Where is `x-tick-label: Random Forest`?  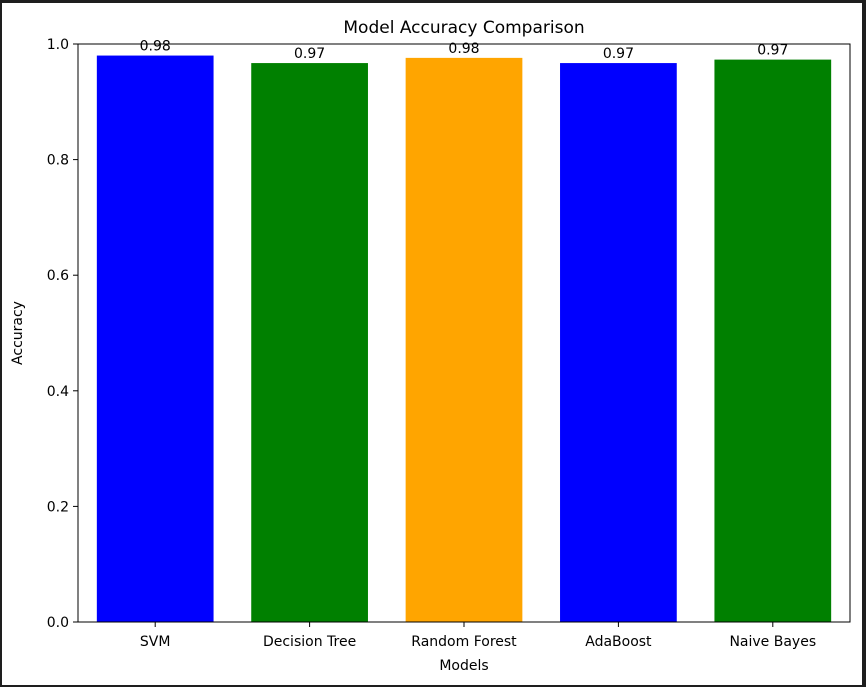 x-tick-label: Random Forest is located at coordinates (464, 642).